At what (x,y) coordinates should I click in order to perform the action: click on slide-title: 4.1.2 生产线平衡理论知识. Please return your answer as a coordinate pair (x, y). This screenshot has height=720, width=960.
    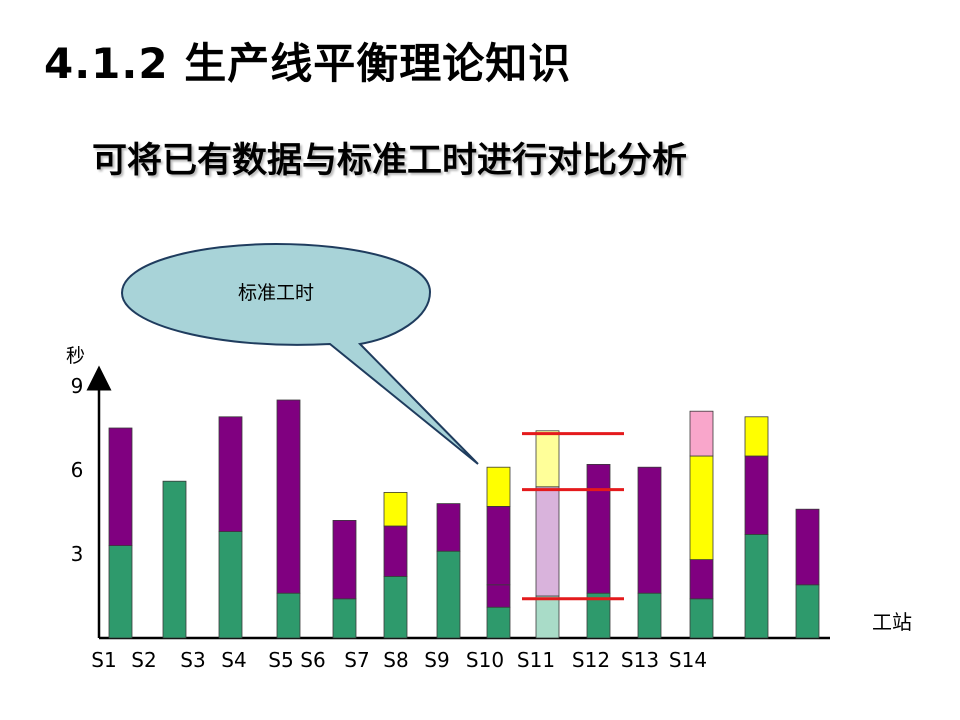
    Looking at the image, I should click on (308, 63).